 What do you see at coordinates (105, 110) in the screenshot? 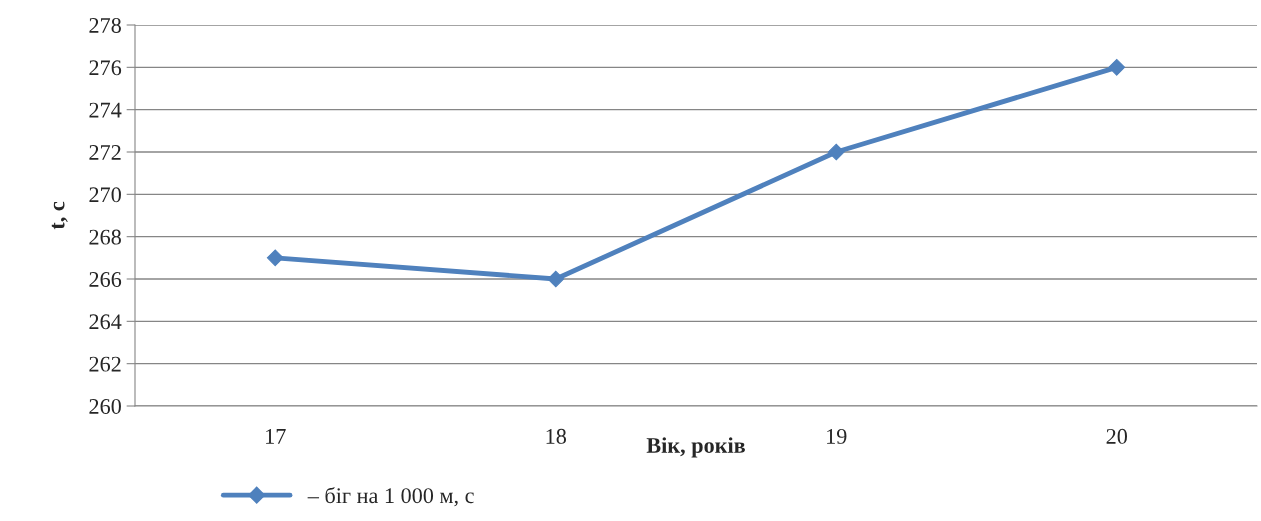
I see `y-tick-label: 274` at bounding box center [105, 110].